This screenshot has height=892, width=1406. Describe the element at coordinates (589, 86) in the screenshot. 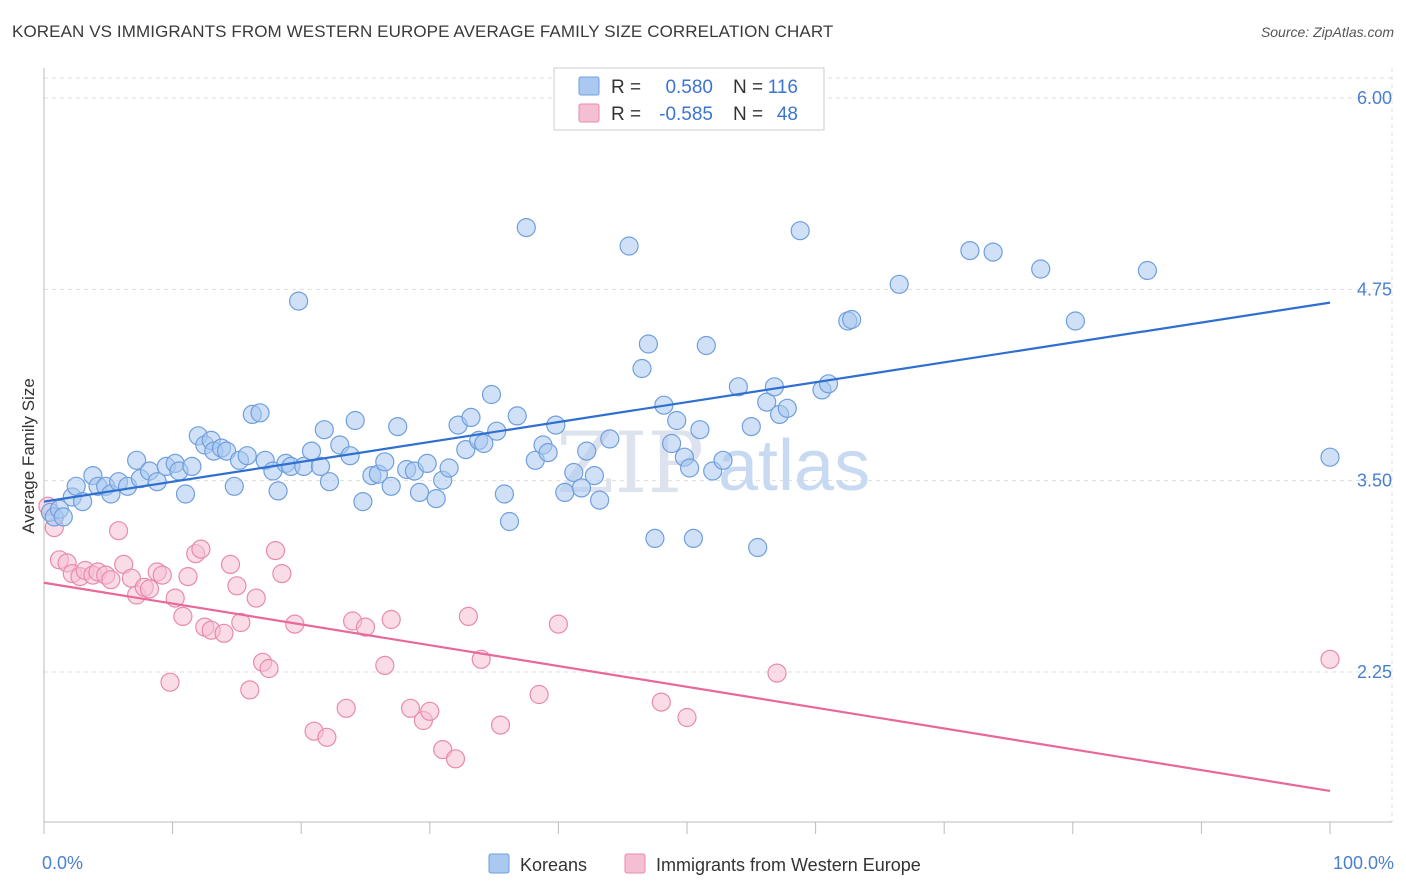

I see `legend-swatch-blue` at that location.